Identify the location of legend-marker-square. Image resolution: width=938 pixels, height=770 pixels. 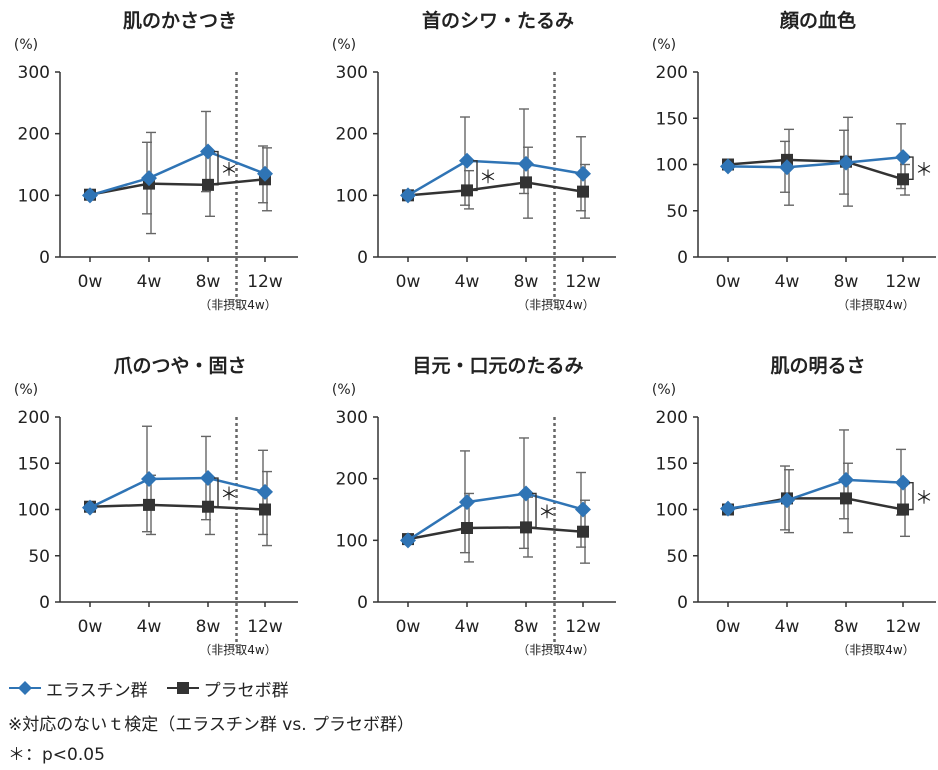
(182, 688).